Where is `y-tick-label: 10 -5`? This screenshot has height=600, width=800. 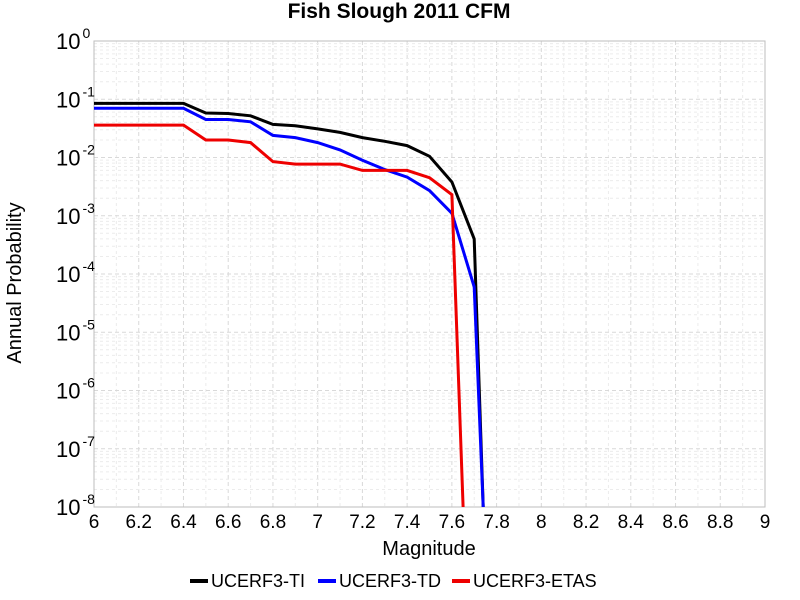
y-tick-label: 10 -5 is located at coordinates (75, 330).